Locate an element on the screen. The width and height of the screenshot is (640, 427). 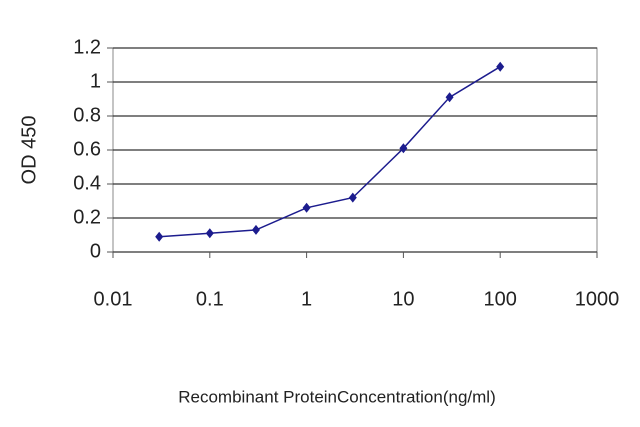
y-tick-label: 1.2 is located at coordinates (87, 47).